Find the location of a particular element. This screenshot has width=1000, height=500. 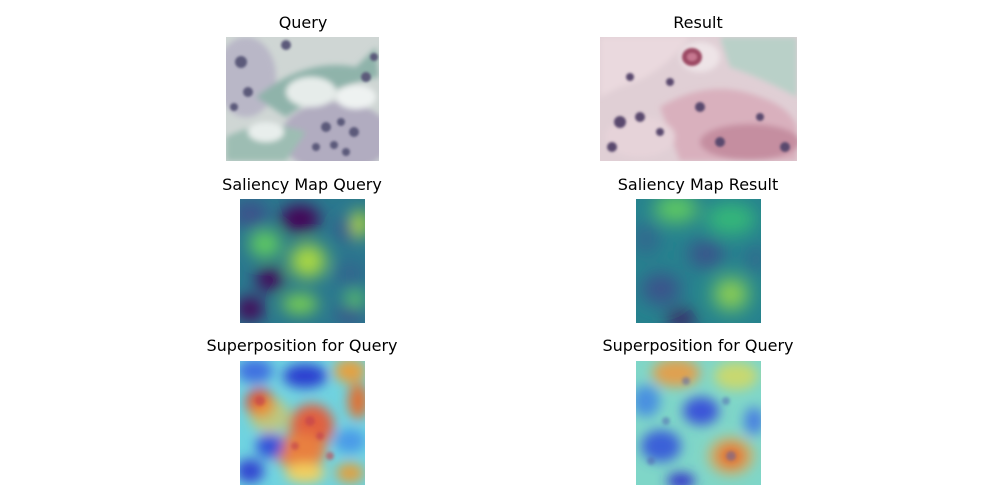

panel-title-saliency-result: Saliency Map Result is located at coordinates (698, 184).